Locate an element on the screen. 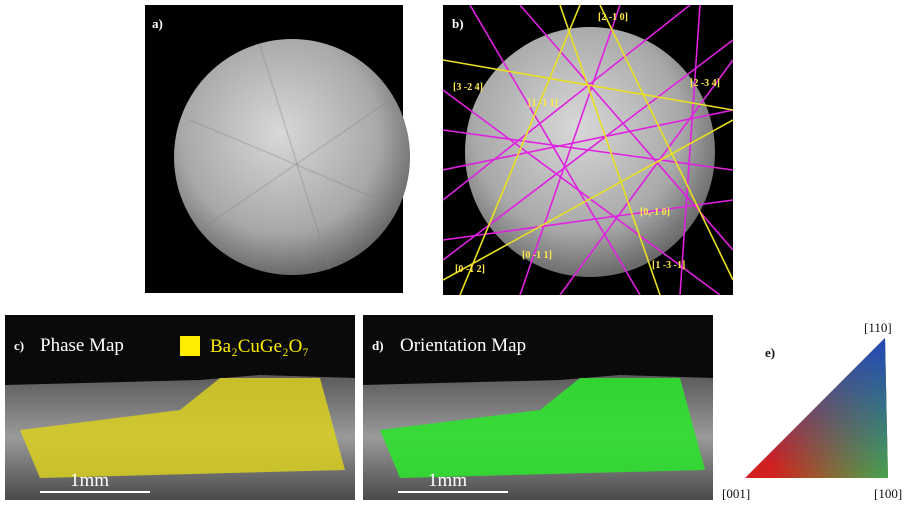  annotation: [0 -1 1] is located at coordinates (537, 255).